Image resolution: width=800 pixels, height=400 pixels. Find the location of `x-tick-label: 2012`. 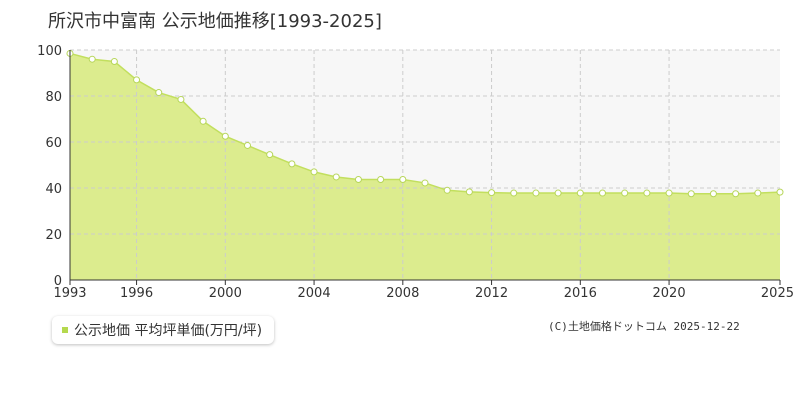

x-tick-label: 2012 is located at coordinates (491, 293).